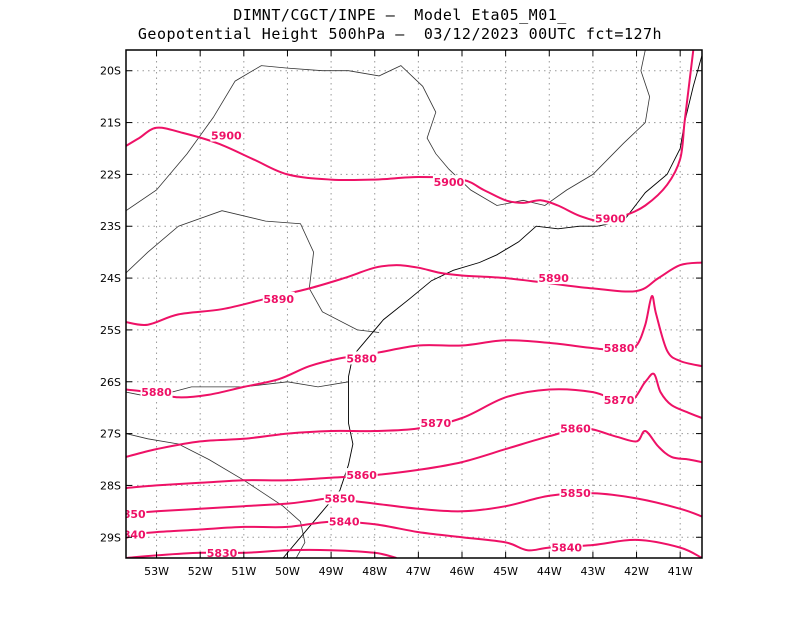  Describe the element at coordinates (636, 571) in the screenshot. I see `lon-tick-label: 42W` at that location.